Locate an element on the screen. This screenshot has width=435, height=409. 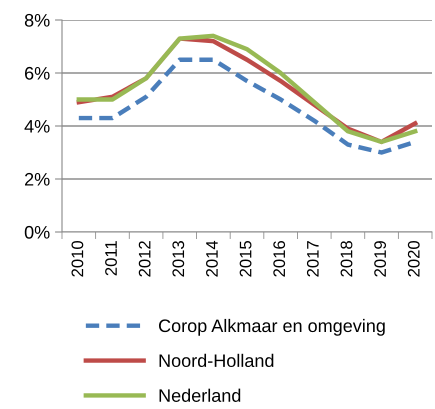
x-tick-label: 2013 is located at coordinates (178, 259).